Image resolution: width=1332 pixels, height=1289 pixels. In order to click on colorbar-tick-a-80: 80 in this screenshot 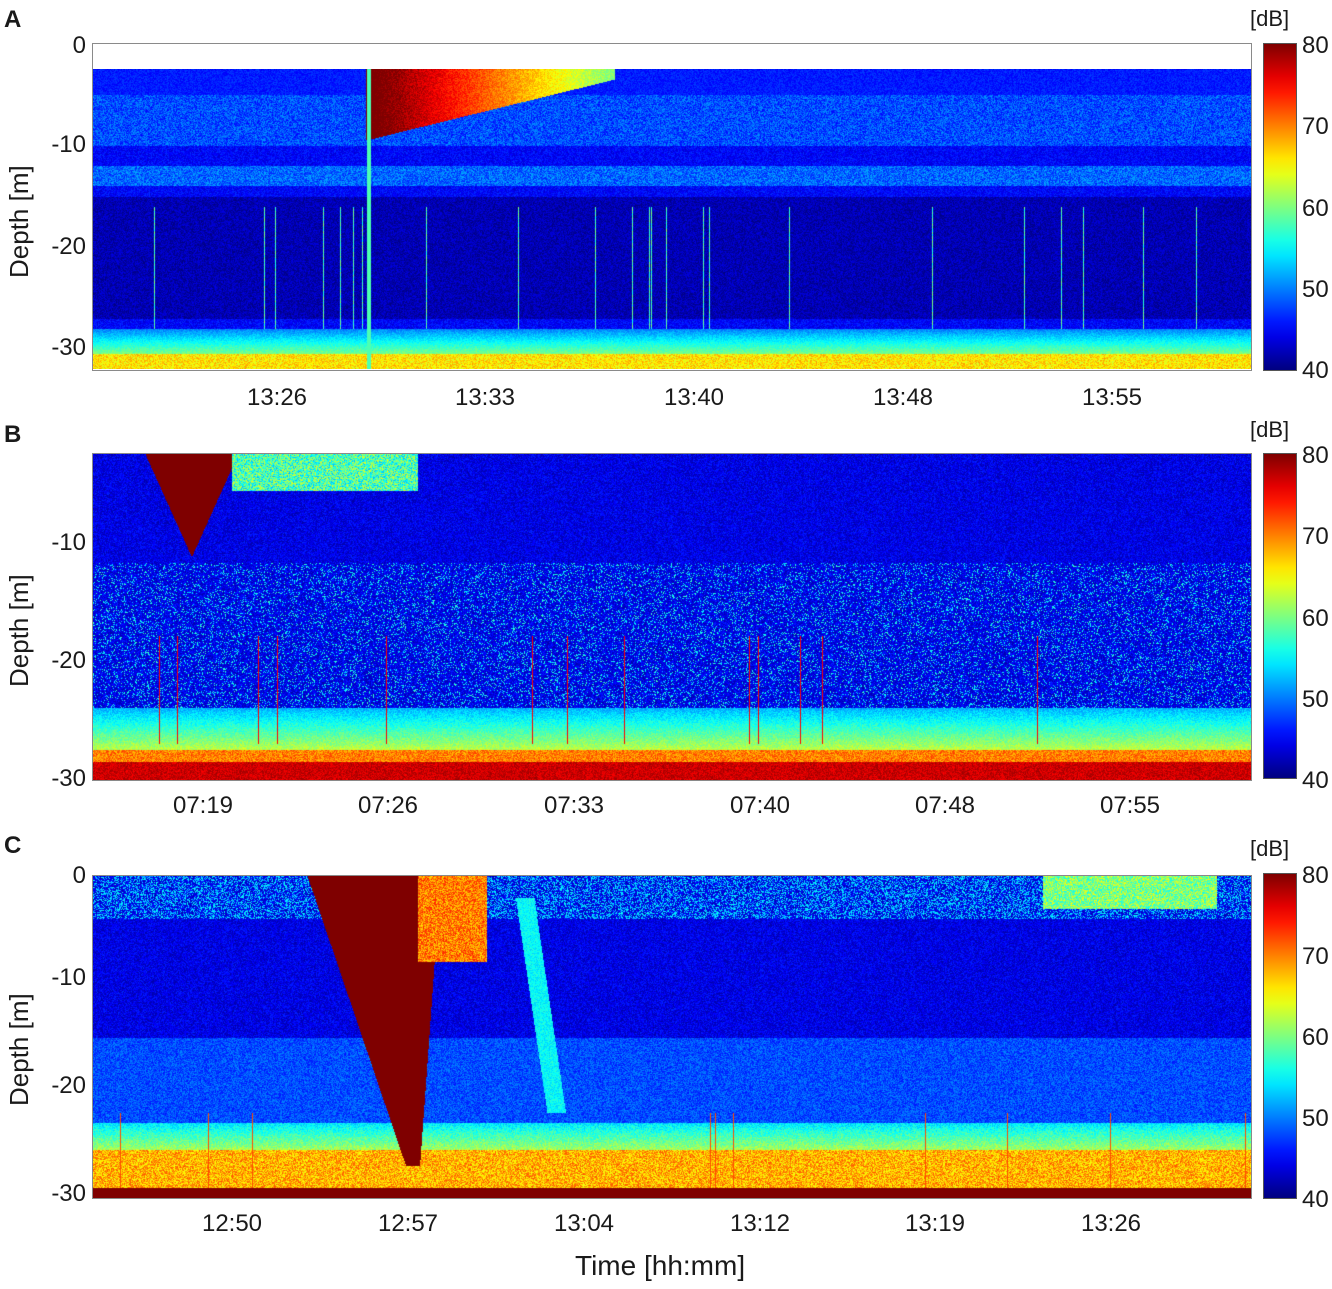, I will do `click(1315, 45)`.